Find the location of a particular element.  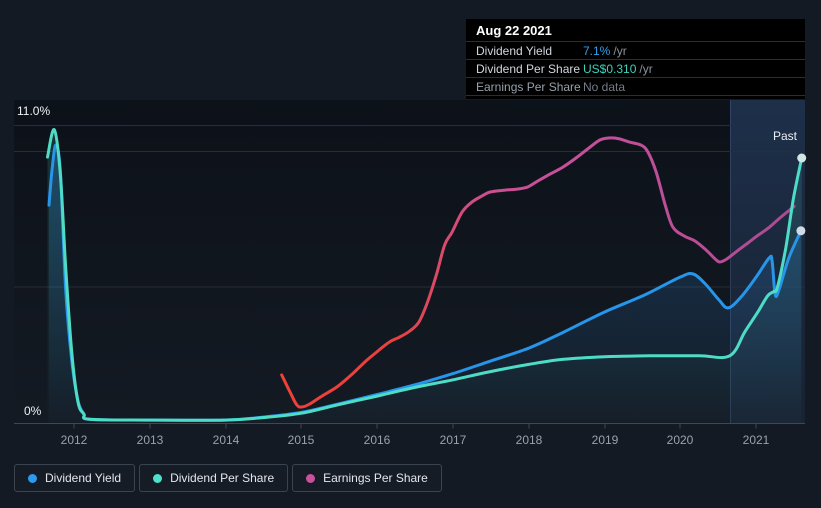

x-axis-label-2016: 2016 is located at coordinates (377, 440).